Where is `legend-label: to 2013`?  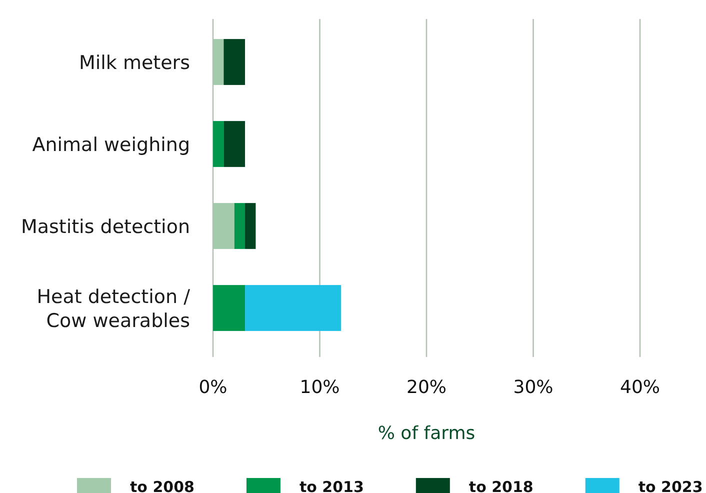
legend-label: to 2013 is located at coordinates (331, 485).